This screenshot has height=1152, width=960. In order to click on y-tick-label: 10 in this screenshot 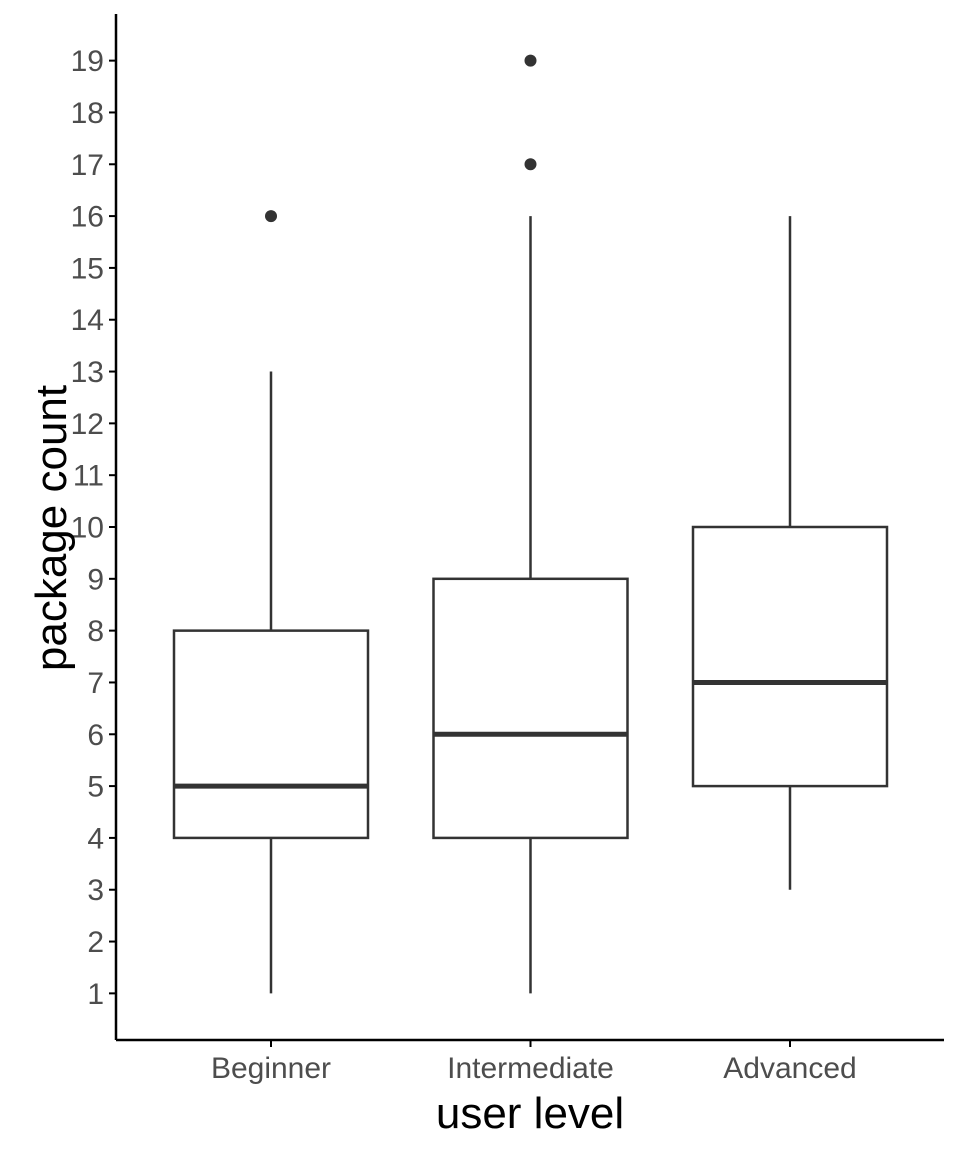, I will do `click(87, 528)`.